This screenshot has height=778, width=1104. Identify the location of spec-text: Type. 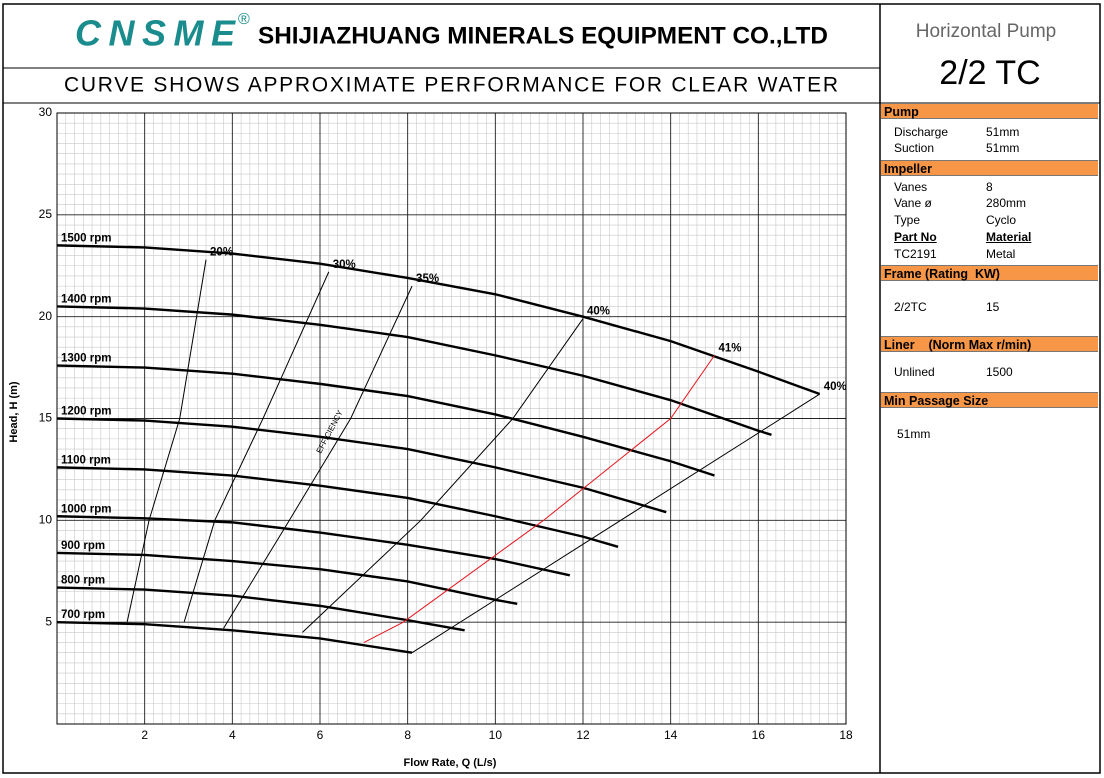
(907, 220).